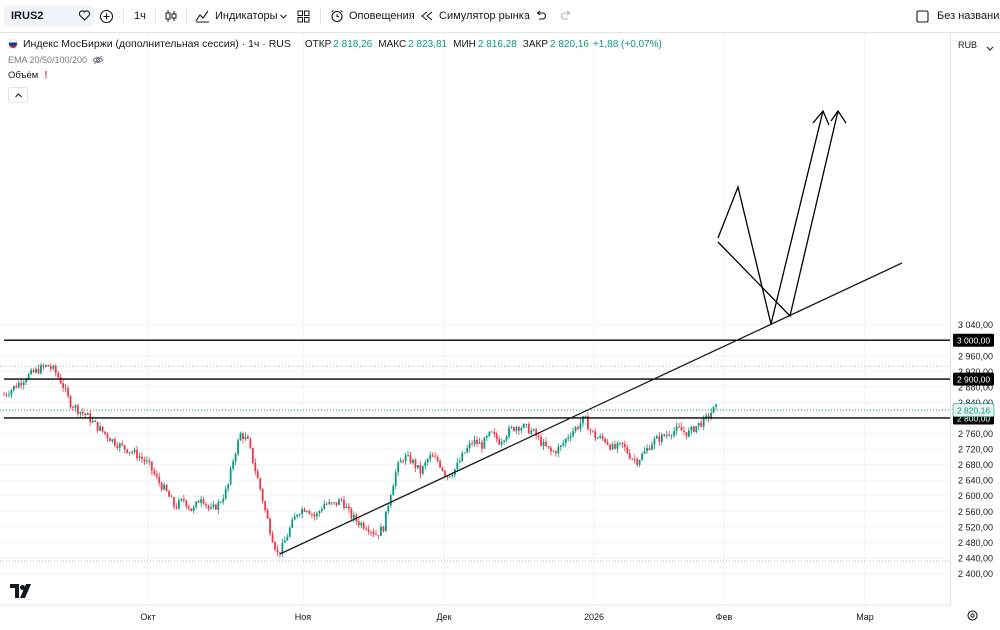 Image resolution: width=1000 pixels, height=630 pixels. What do you see at coordinates (865, 617) in the screenshot?
I see `time-tick-label: Мар` at bounding box center [865, 617].